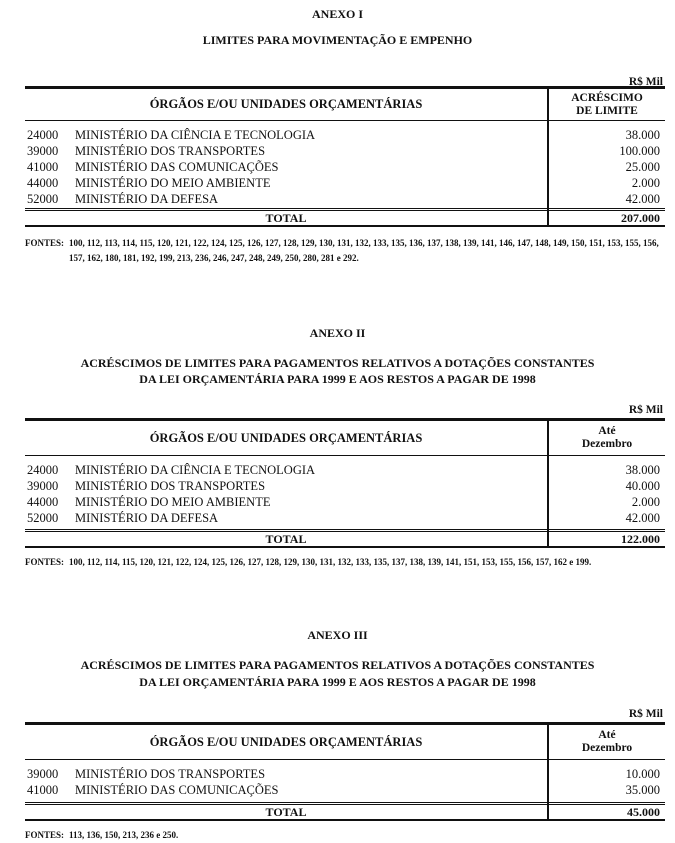 This screenshot has height=843, width=675. Describe the element at coordinates (124, 835) in the screenshot. I see `fontes-list: 113, 136, 150, 213, 236 e 250.` at that location.